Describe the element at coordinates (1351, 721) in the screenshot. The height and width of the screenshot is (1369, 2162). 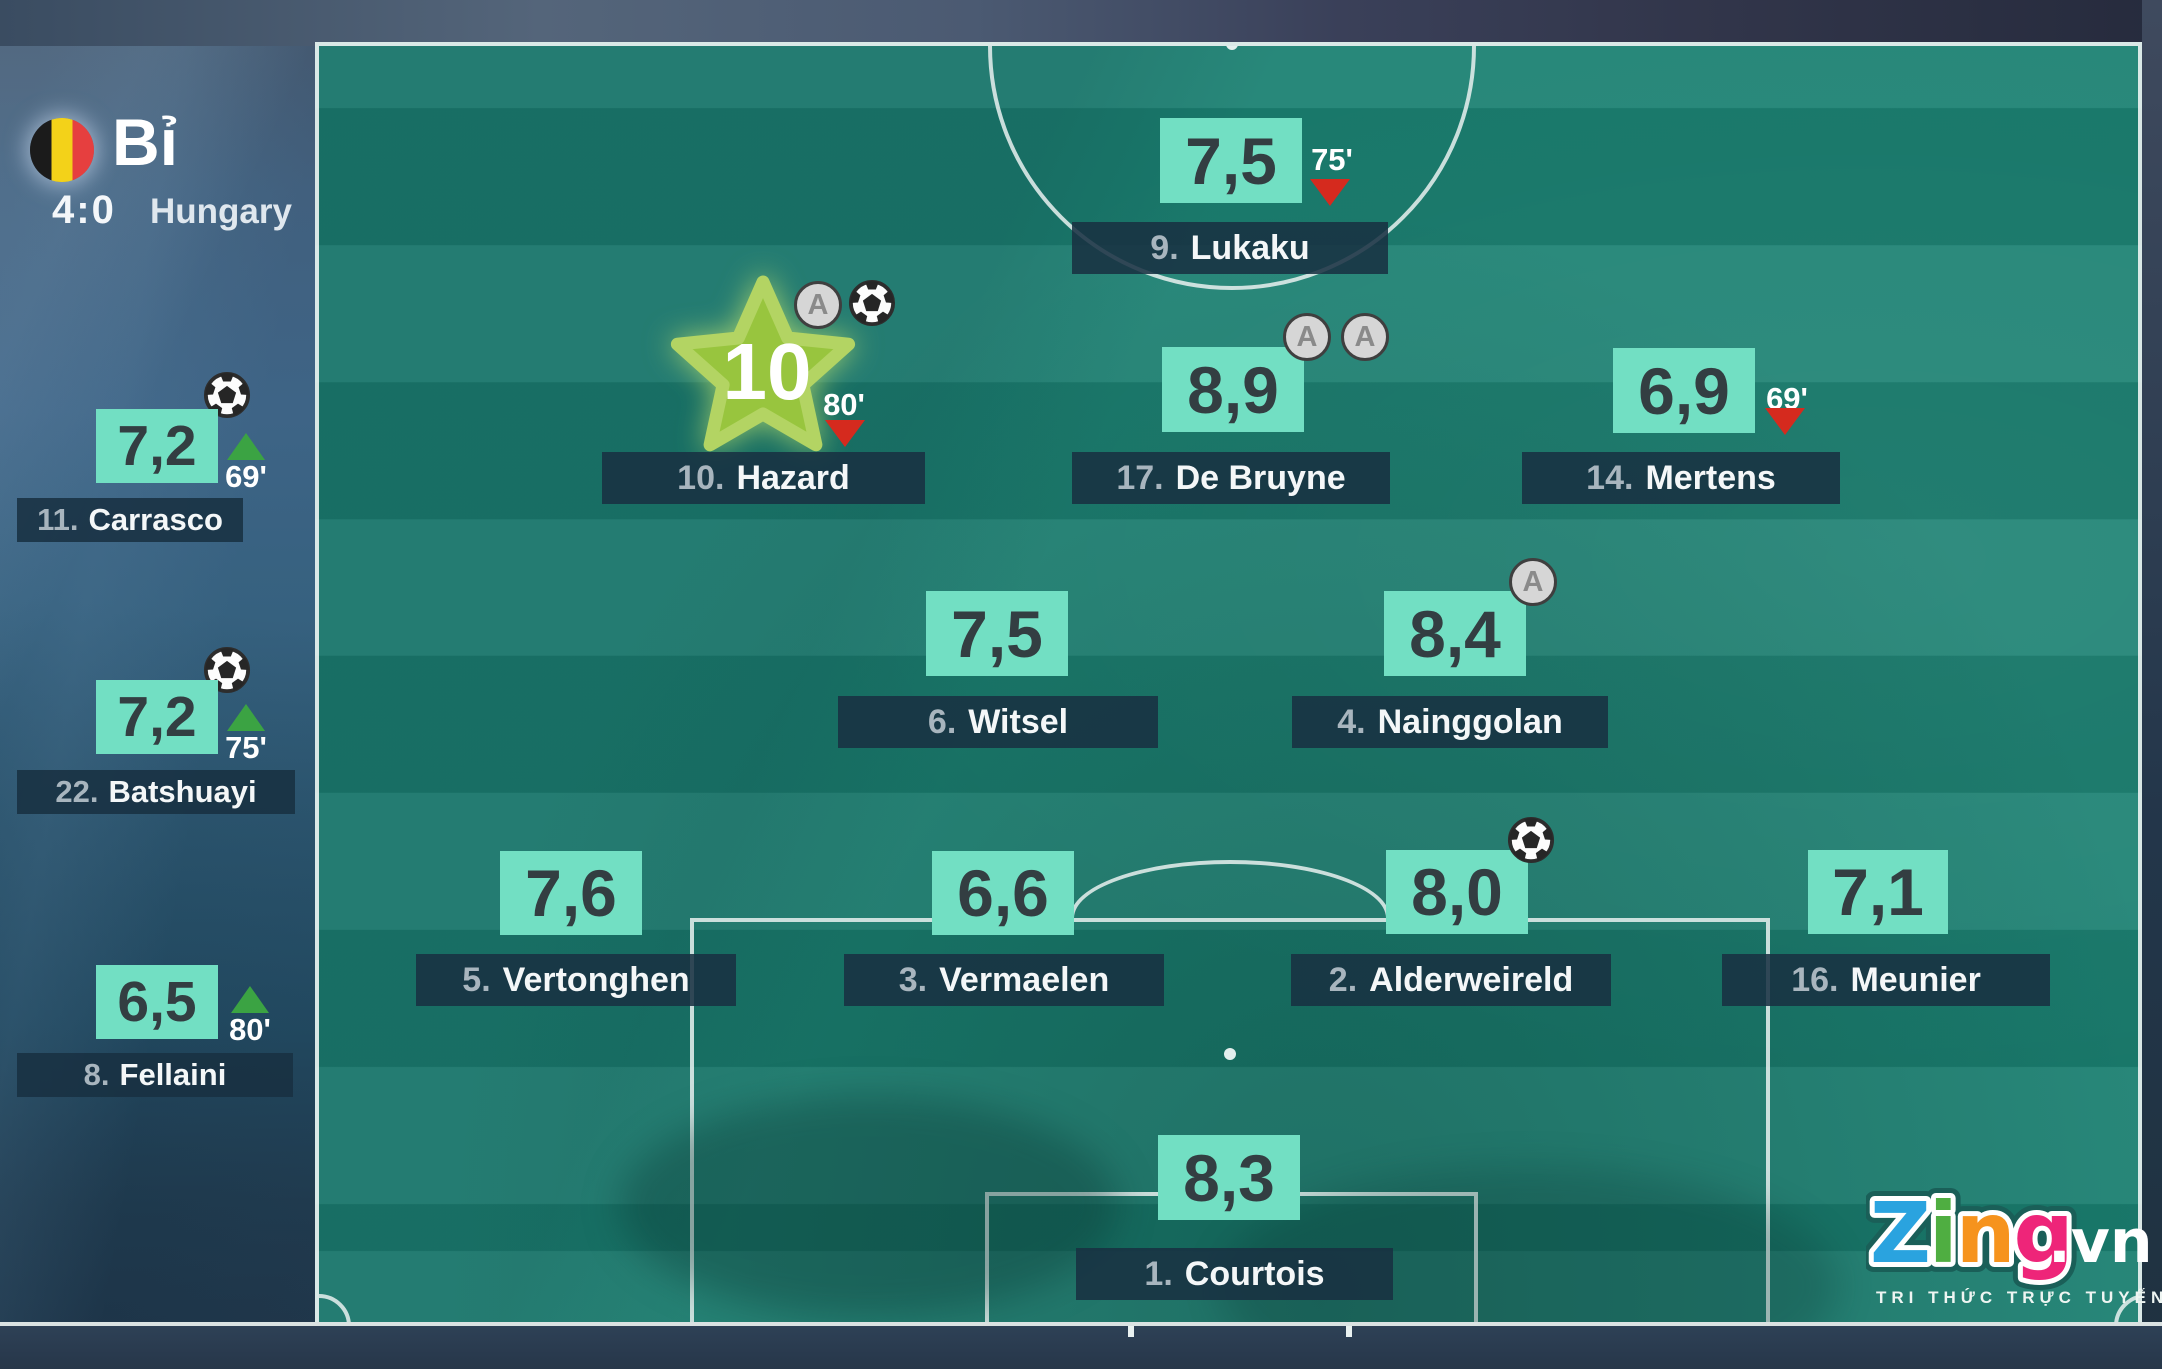
I see `player-number: 4.` at that location.